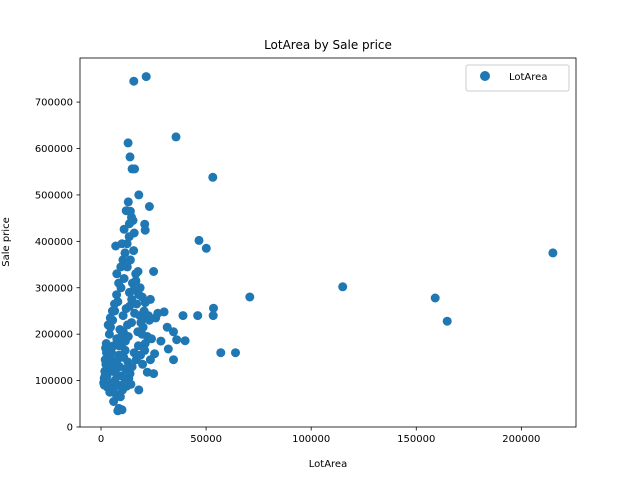 This screenshot has width=640, height=480. Describe the element at coordinates (101, 439) in the screenshot. I see `x-tick-label: 0` at that location.